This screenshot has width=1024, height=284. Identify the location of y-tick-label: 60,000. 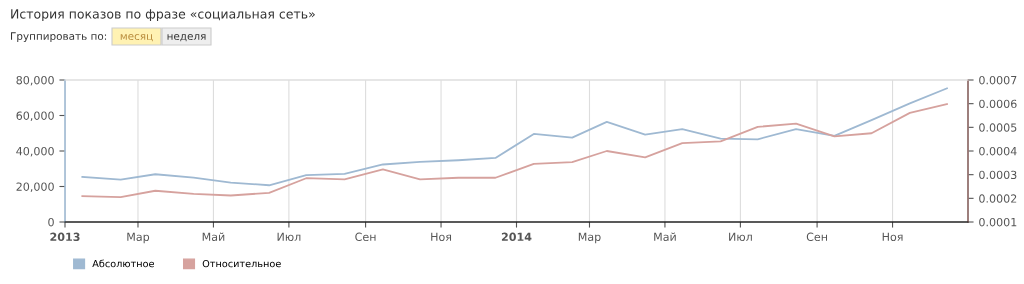
(35, 116).